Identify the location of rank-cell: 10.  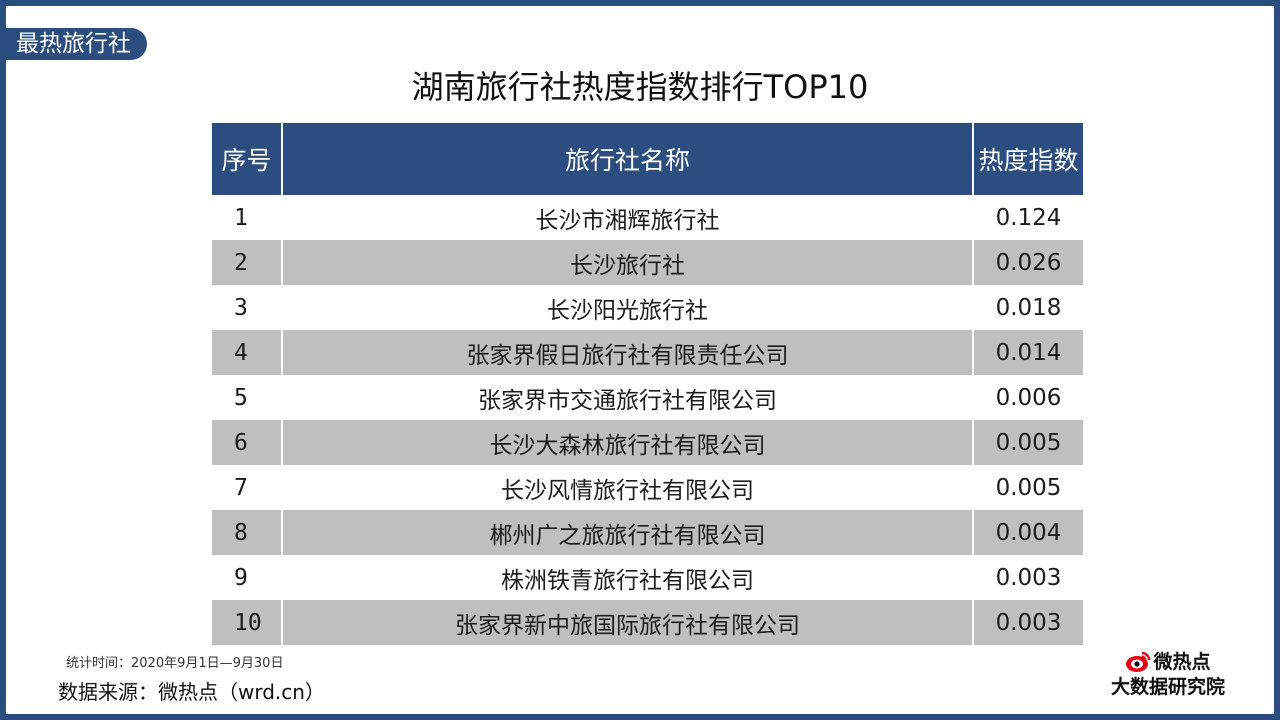
(247, 622).